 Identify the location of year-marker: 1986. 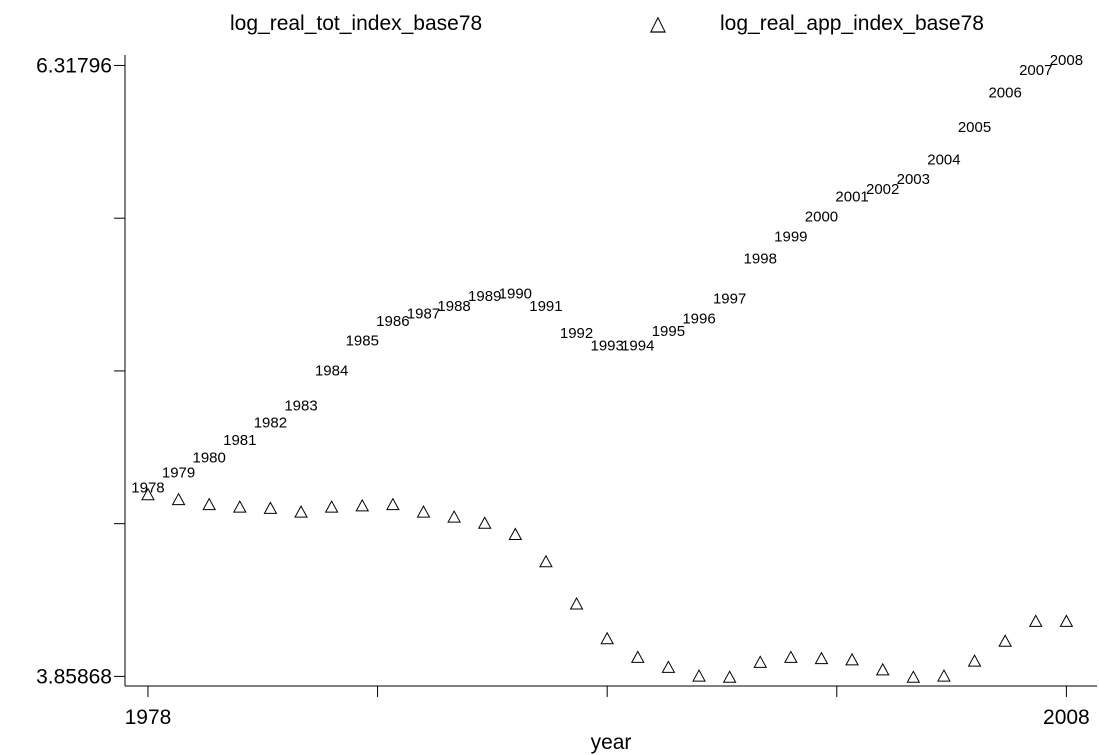
(392, 321).